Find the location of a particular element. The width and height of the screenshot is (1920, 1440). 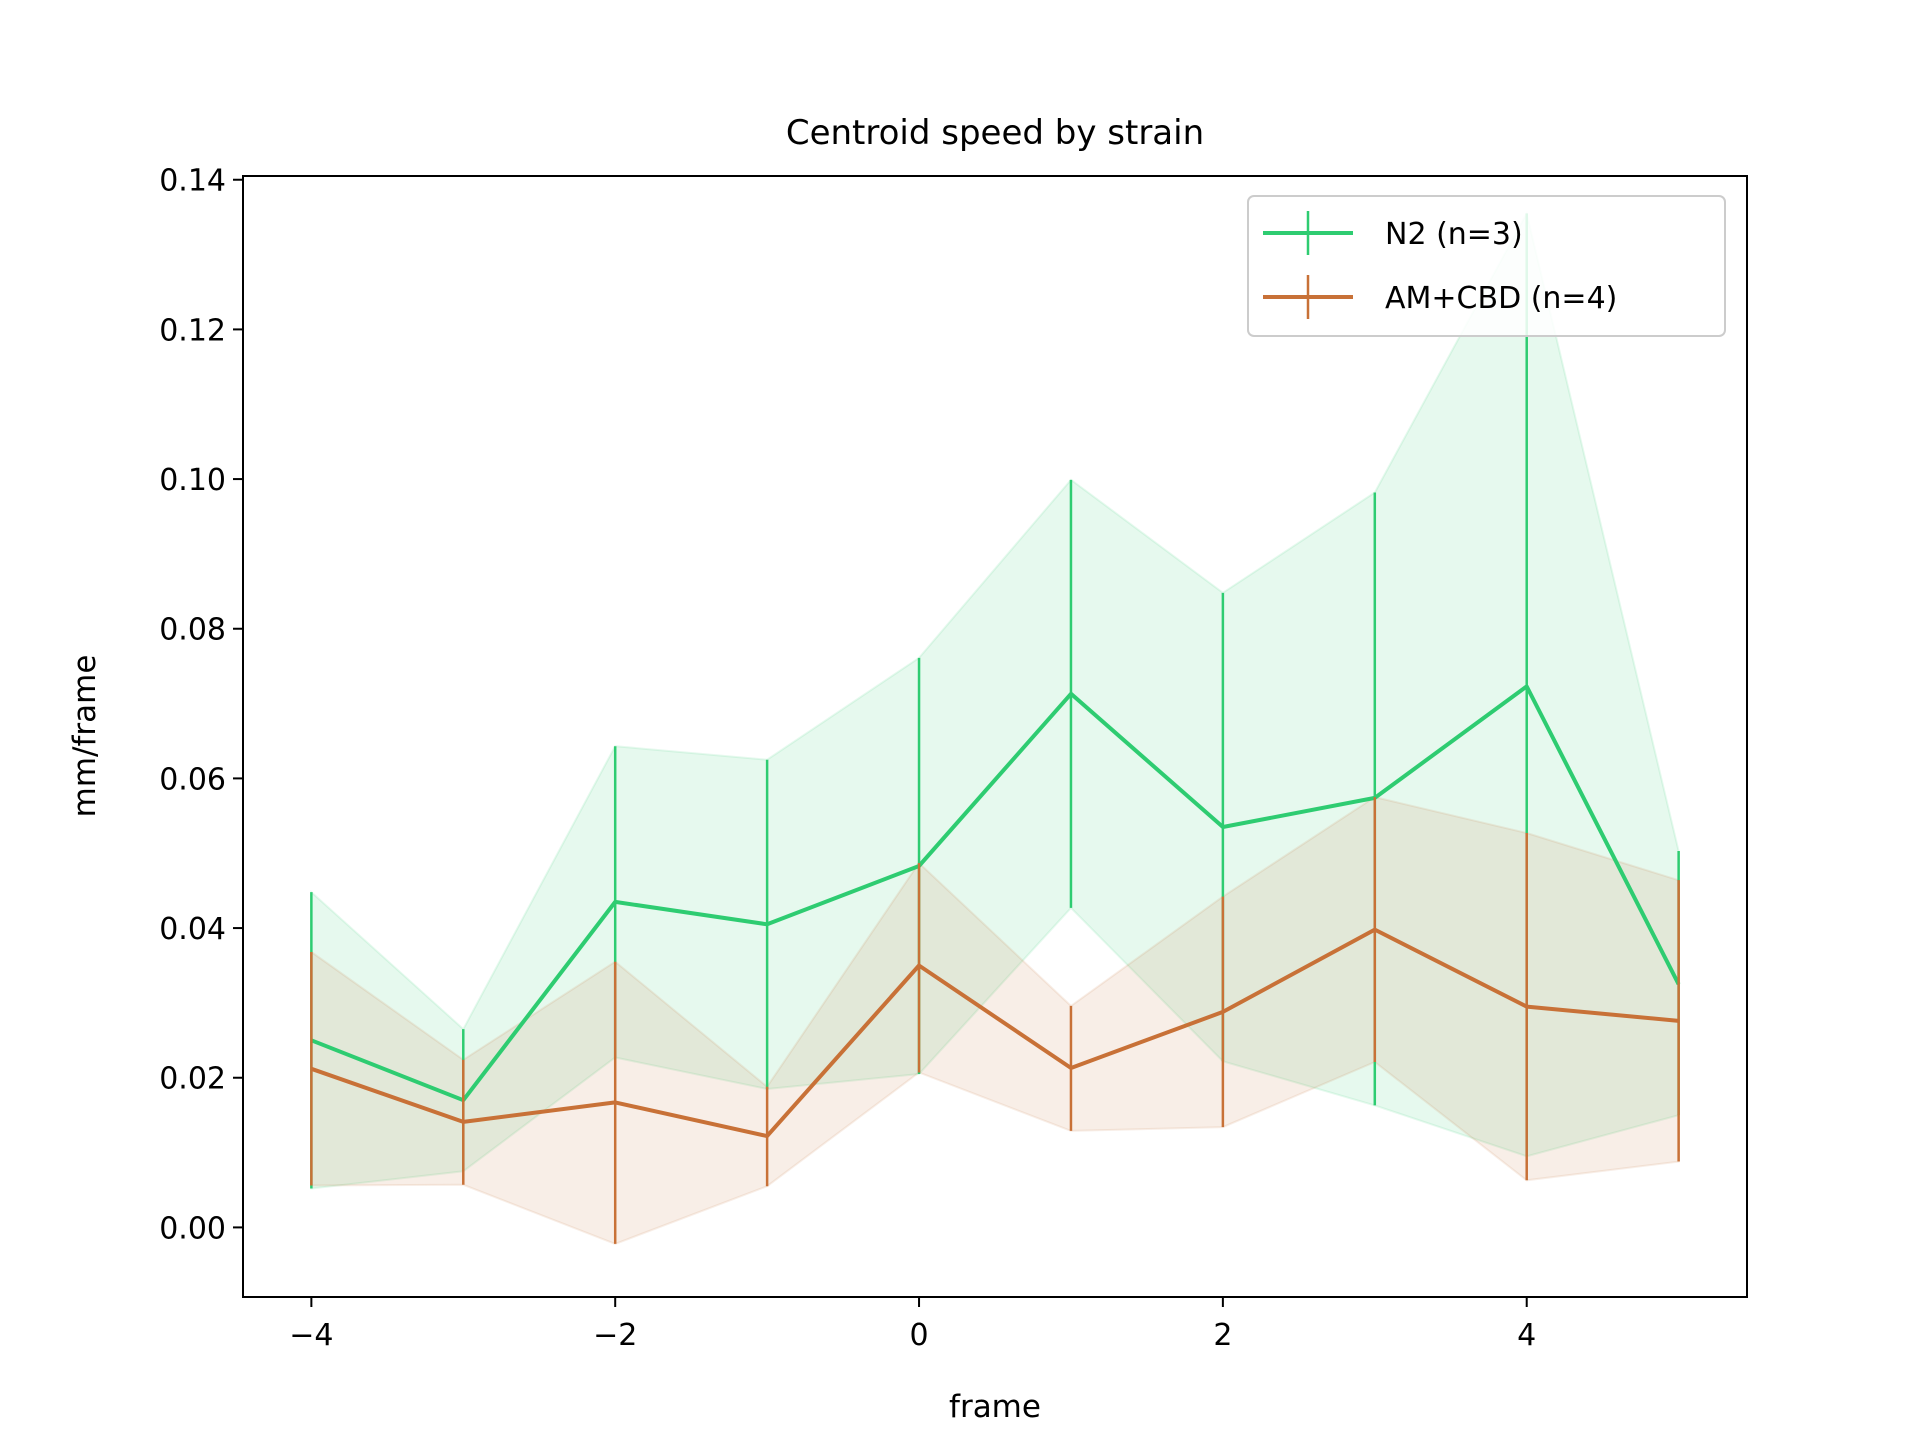

y-axis-label: mm/frame is located at coordinates (85, 736).